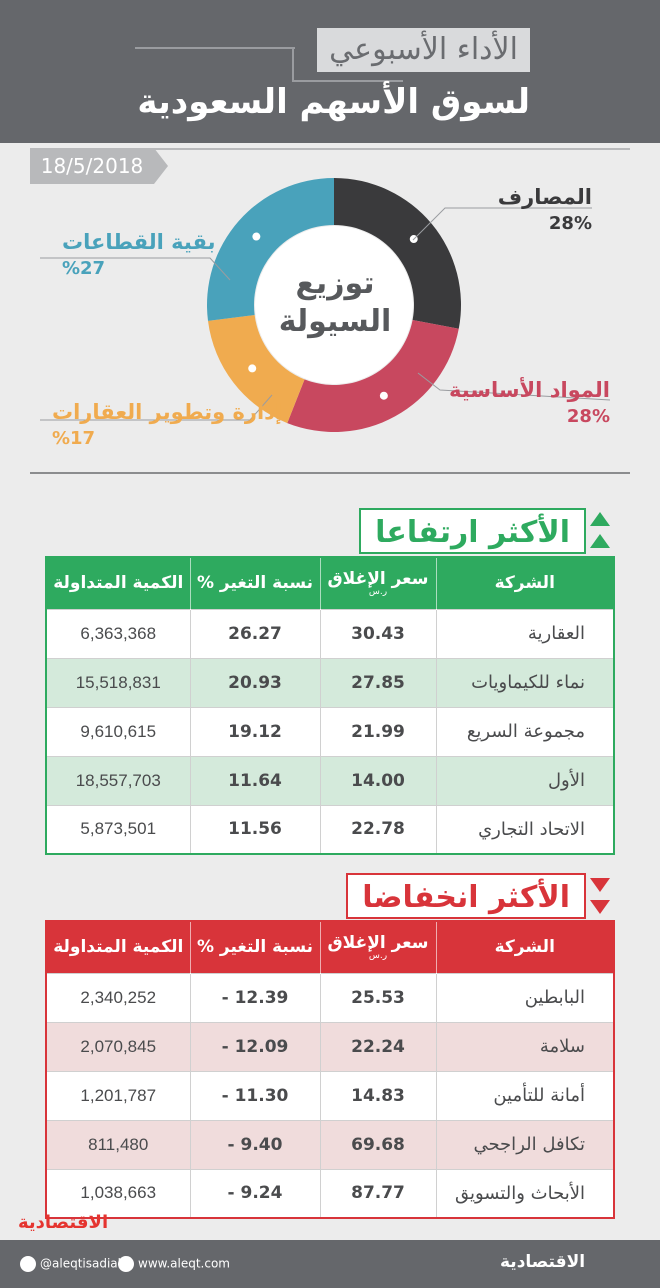 The image size is (660, 1288). I want to click on table-row: سلامة 22.24 12.09 -2,070,845, so click(329, 1046).